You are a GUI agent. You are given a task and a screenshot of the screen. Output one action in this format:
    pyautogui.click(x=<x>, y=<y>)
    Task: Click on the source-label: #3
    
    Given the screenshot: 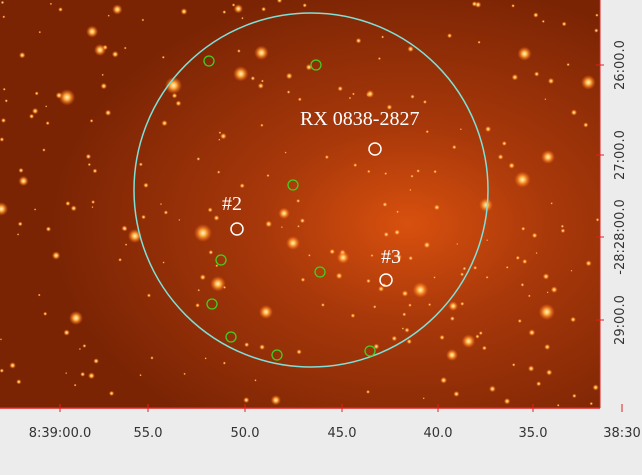 What is the action you would take?
    pyautogui.click(x=391, y=257)
    